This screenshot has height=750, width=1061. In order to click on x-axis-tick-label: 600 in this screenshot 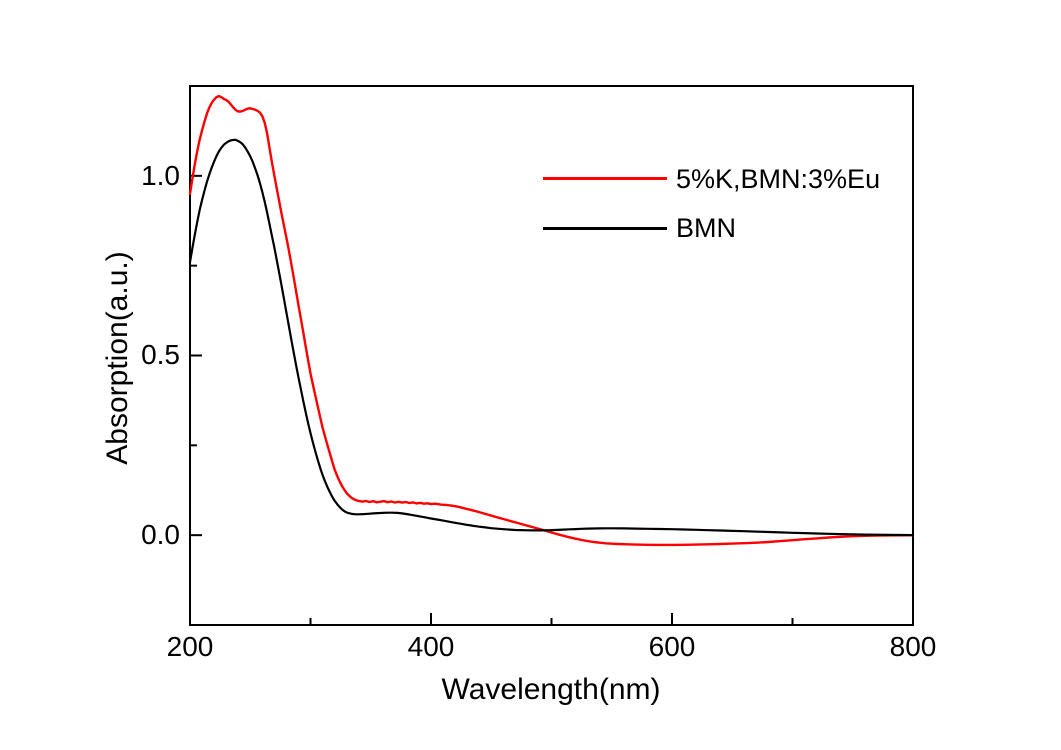, I will do `click(672, 646)`.